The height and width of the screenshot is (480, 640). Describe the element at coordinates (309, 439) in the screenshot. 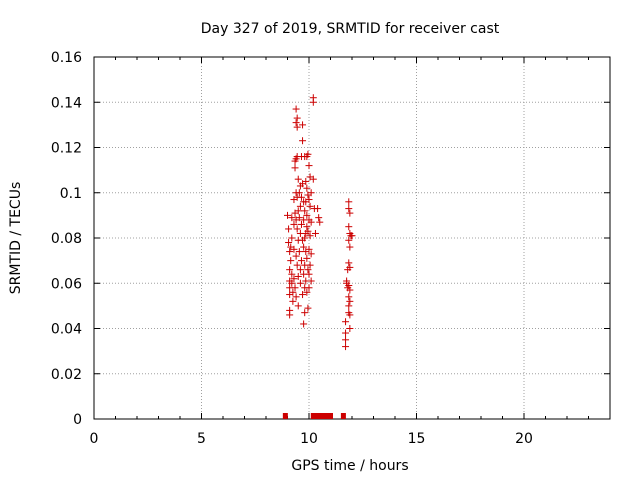

I see `x-tick-label: 10` at that location.